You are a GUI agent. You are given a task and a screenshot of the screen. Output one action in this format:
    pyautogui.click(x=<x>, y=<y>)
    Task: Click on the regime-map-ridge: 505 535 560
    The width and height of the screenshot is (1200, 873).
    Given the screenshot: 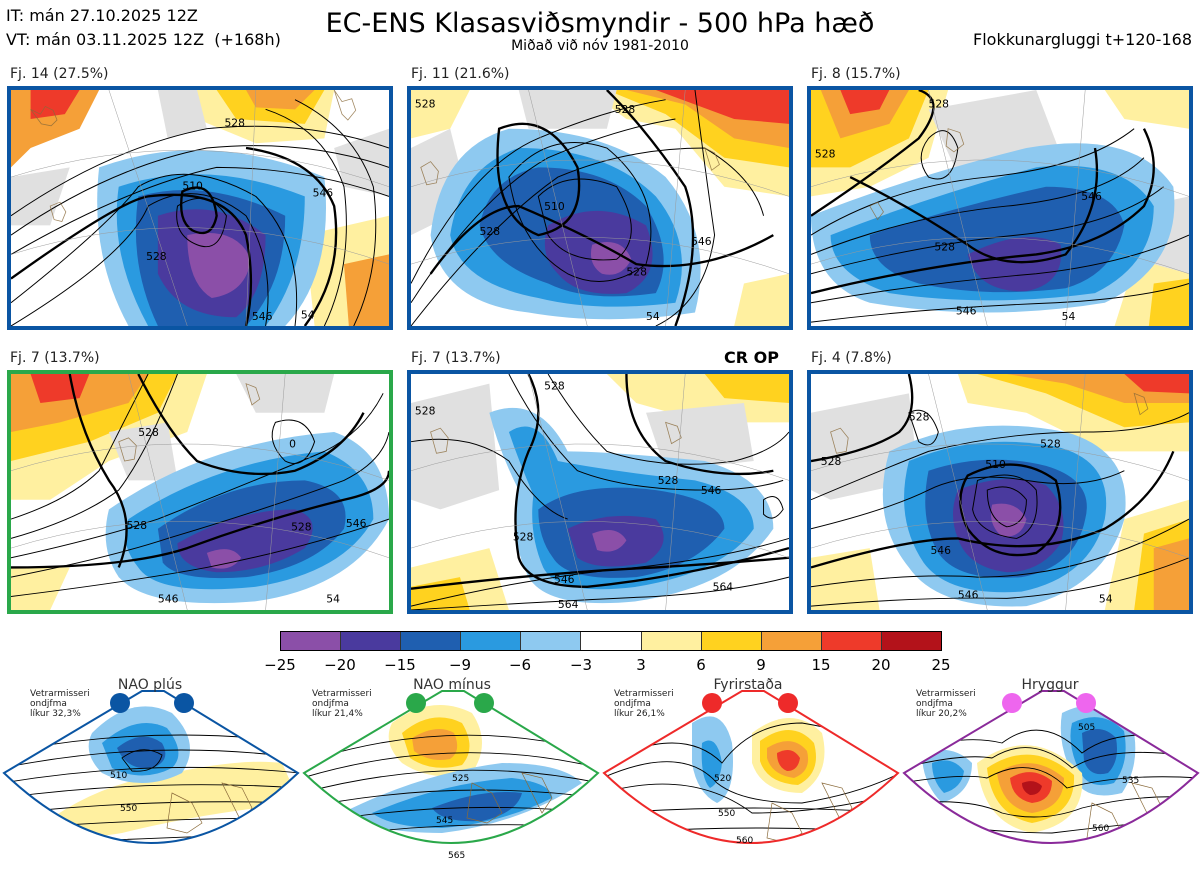 What is the action you would take?
    pyautogui.click(x=1051, y=778)
    